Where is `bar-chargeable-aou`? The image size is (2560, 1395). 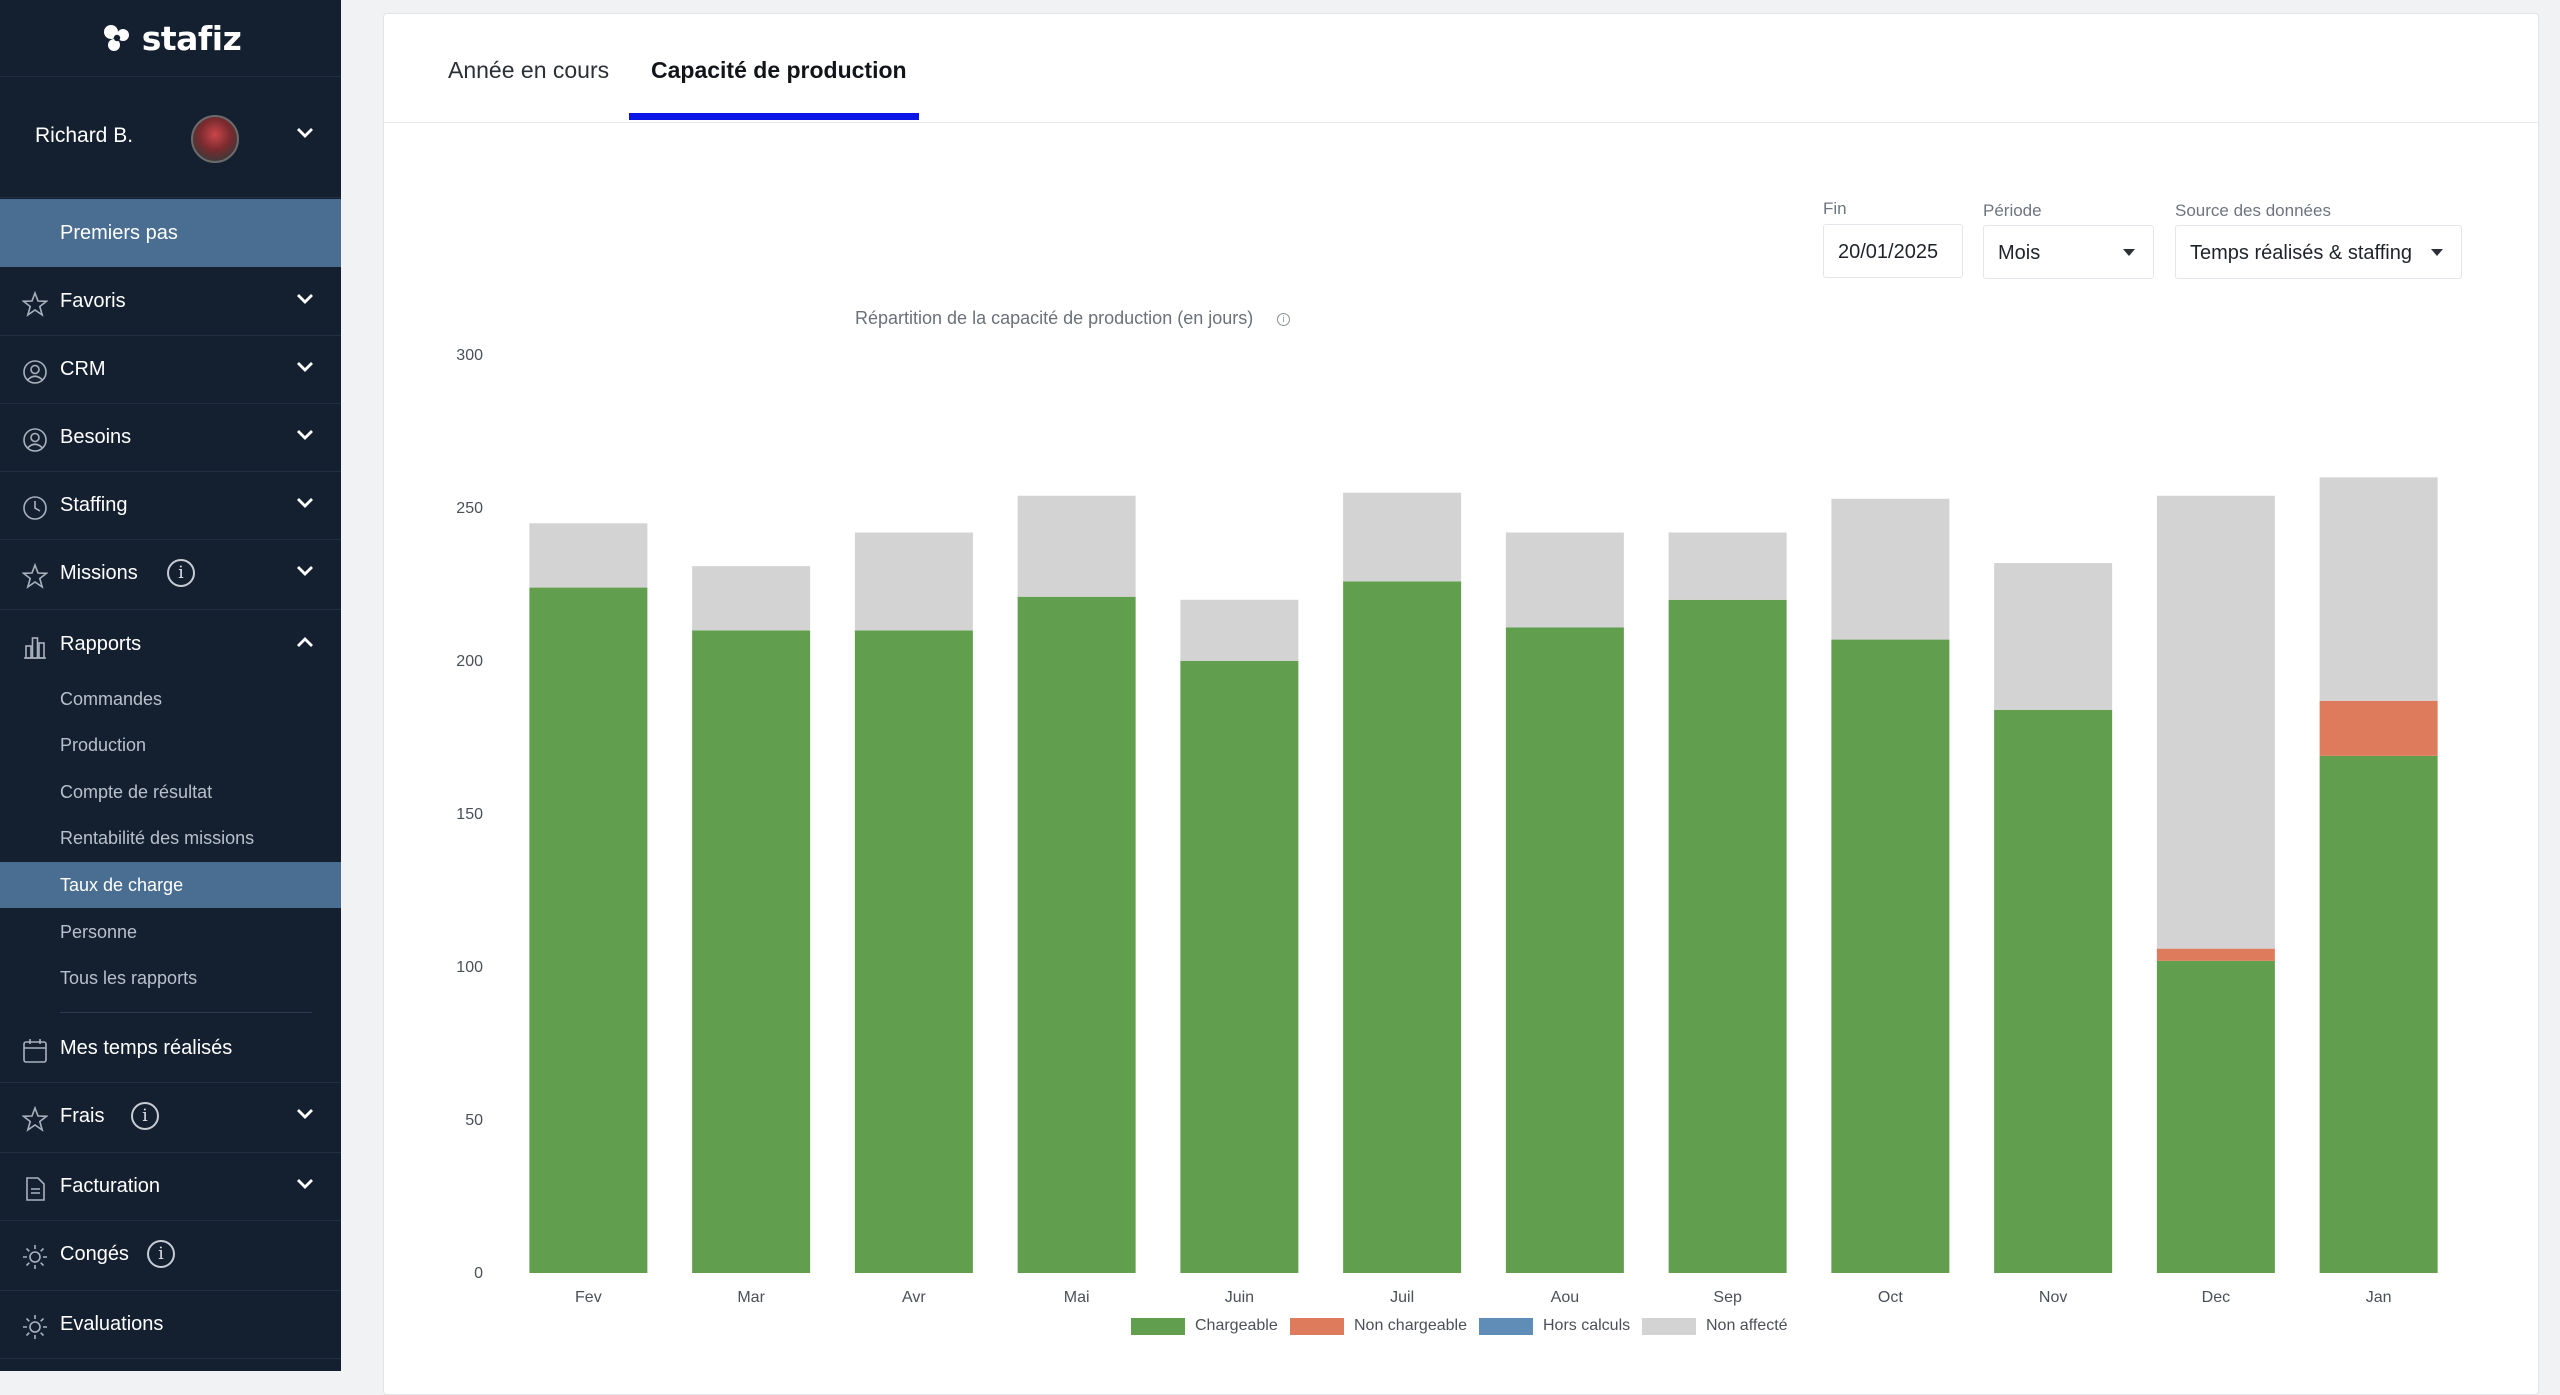 bar-chargeable-aou is located at coordinates (1564, 950).